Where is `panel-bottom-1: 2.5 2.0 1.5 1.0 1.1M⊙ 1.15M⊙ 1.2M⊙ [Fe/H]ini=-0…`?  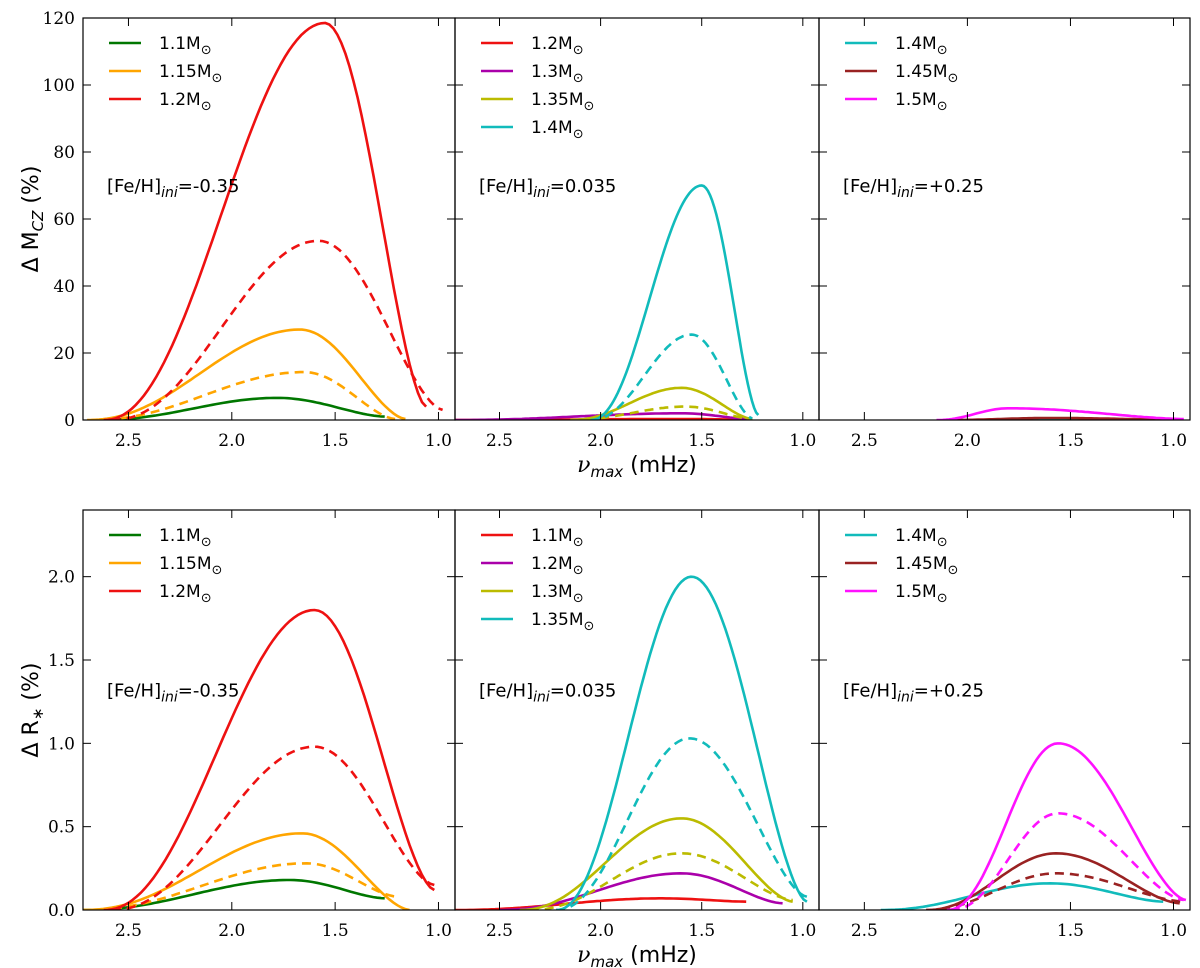
panel-bottom-1: 2.5 2.0 1.5 1.0 1.1M⊙ 1.15M⊙ 1.2M⊙ [Fe/H]ini=-0… is located at coordinates (269, 725).